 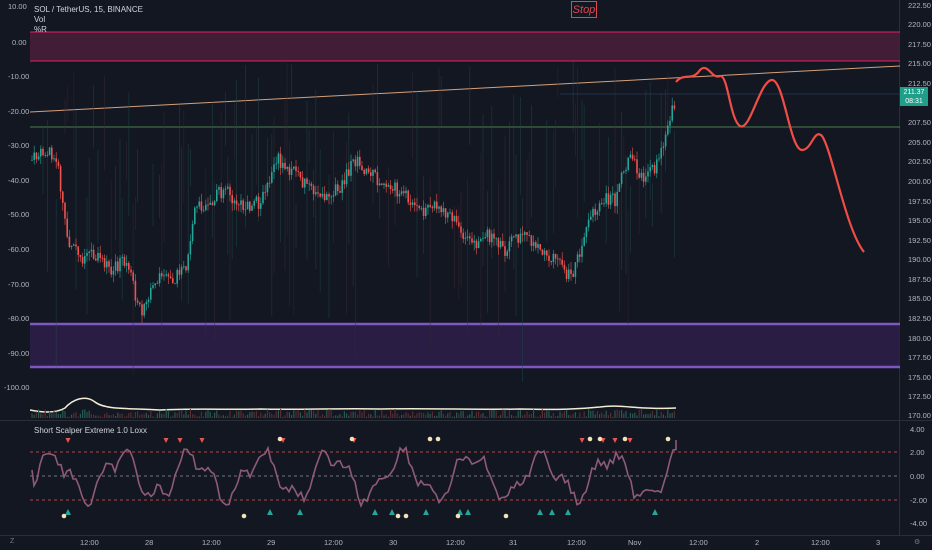 I want to click on trend-line, so click(x=465, y=89).